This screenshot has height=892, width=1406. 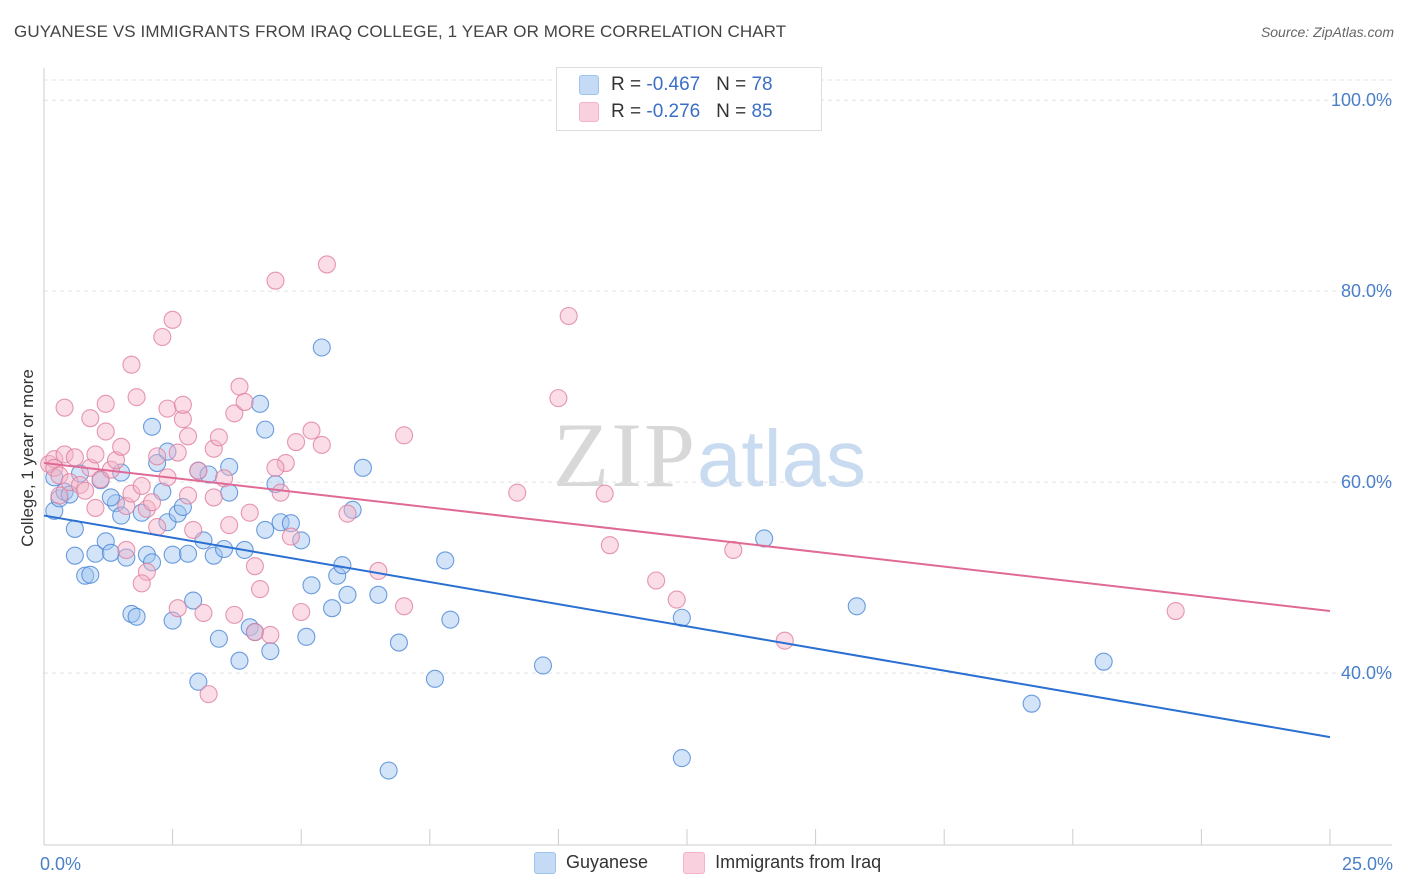 What do you see at coordinates (625, 455) in the screenshot?
I see `watermark-zip: ZIP` at bounding box center [625, 455].